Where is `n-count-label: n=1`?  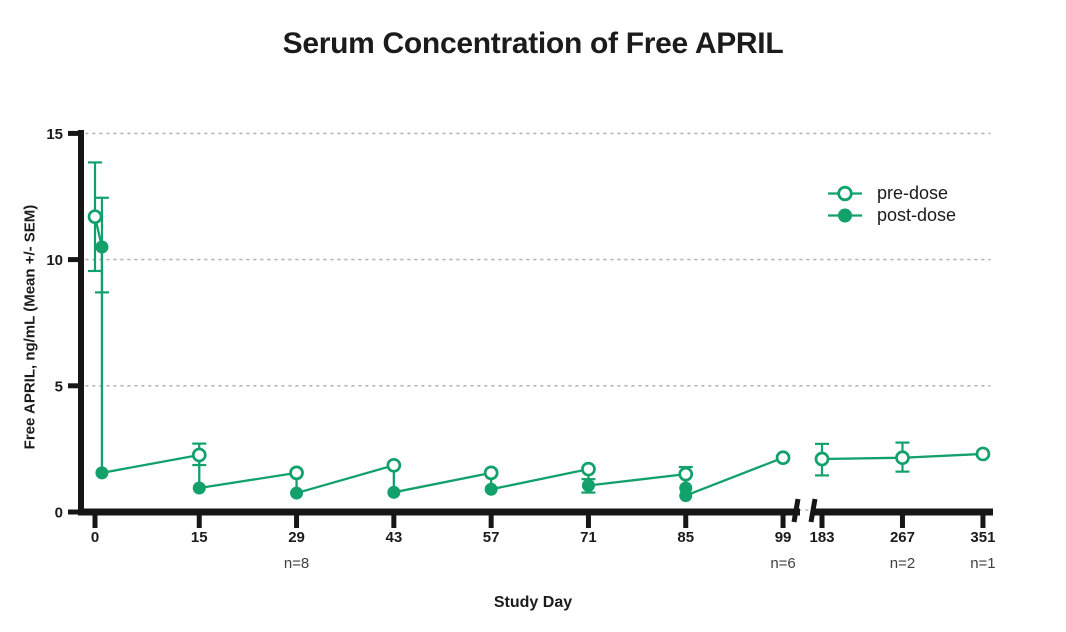 n-count-label: n=1 is located at coordinates (982, 563).